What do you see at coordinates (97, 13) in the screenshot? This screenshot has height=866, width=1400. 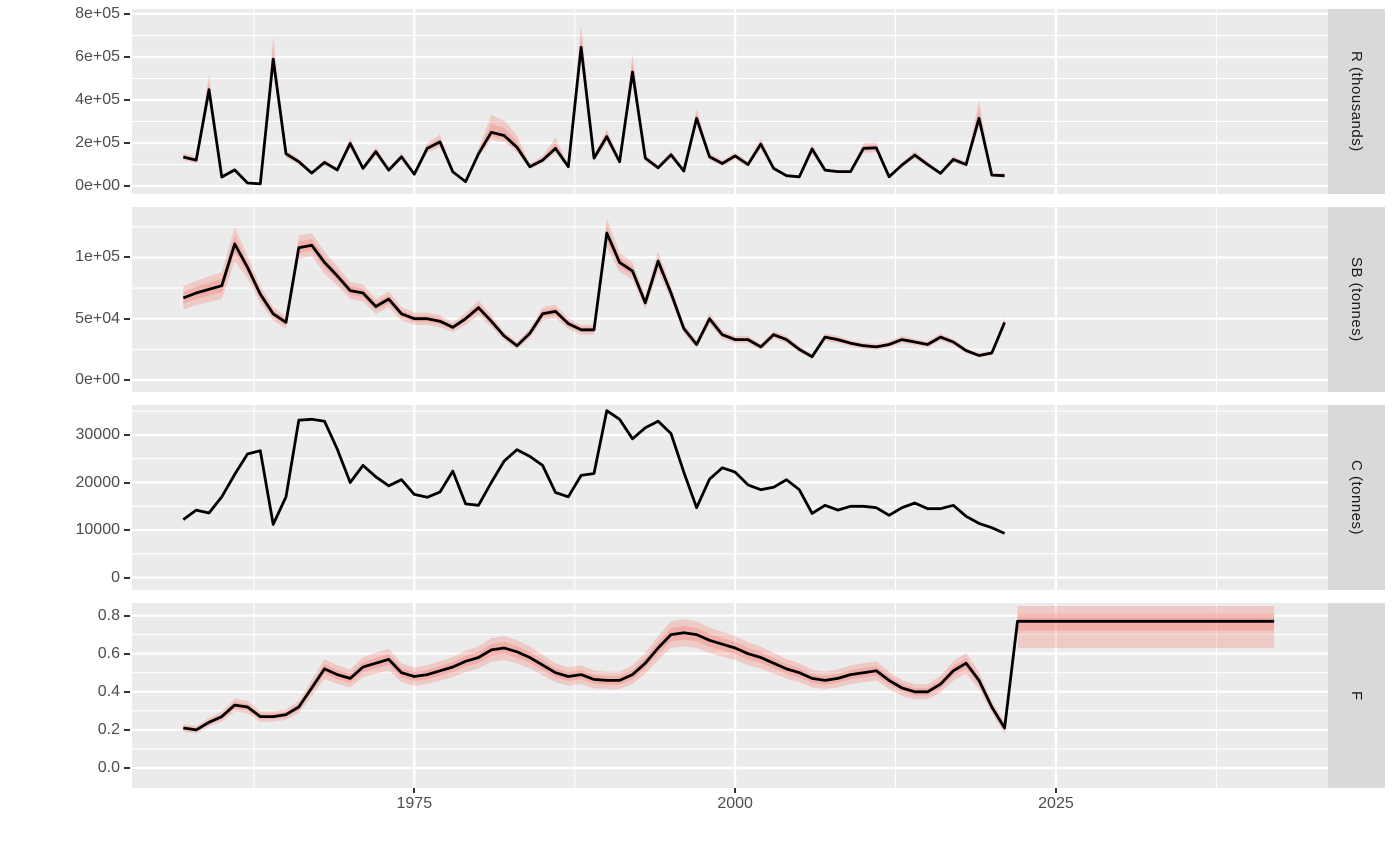 I see `y-axis-tick-label: 8e+05` at bounding box center [97, 13].